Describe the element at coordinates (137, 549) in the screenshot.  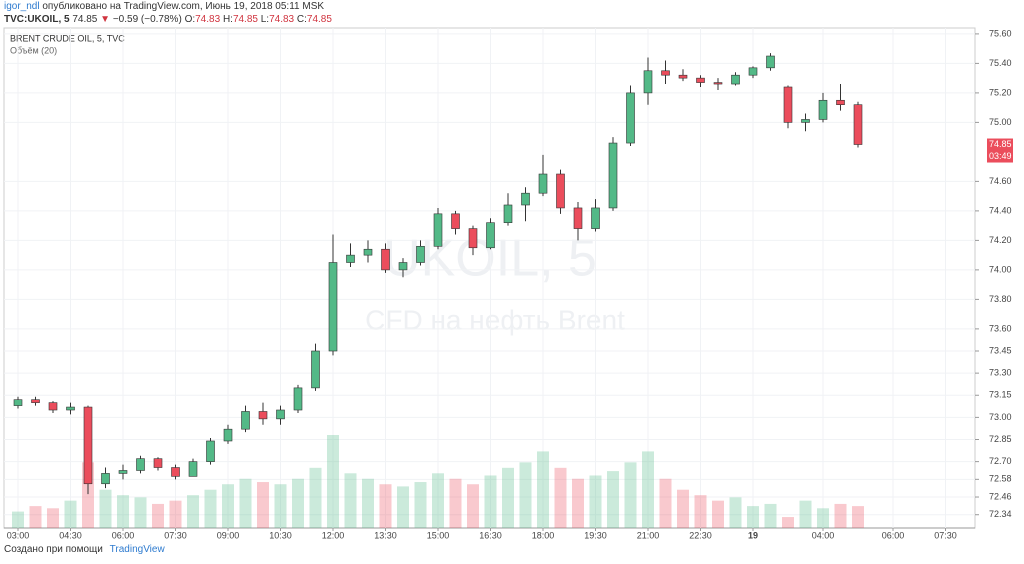
I see `brand-link: TradingView` at that location.